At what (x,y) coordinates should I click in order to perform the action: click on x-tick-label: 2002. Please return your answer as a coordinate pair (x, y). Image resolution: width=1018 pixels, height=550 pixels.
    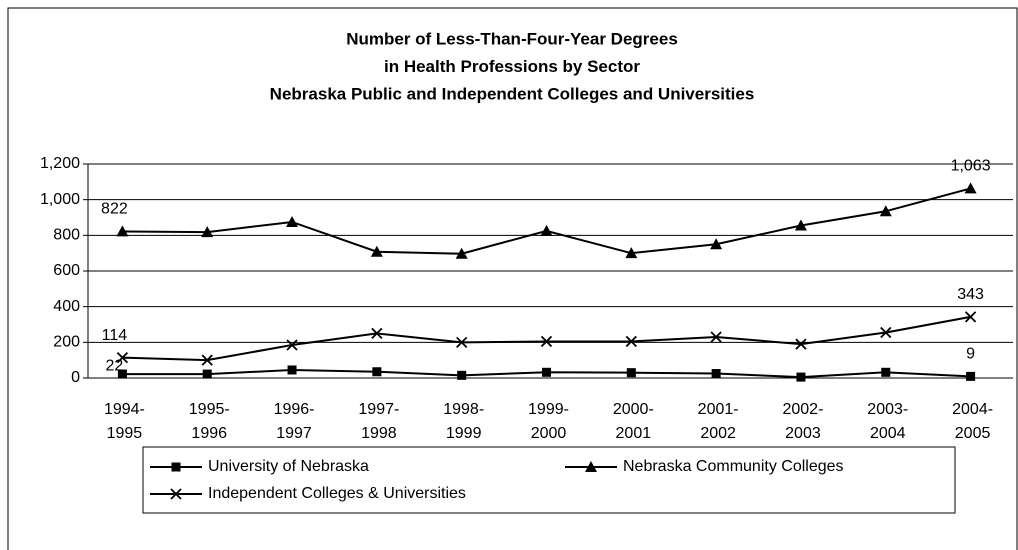
    Looking at the image, I should click on (718, 433).